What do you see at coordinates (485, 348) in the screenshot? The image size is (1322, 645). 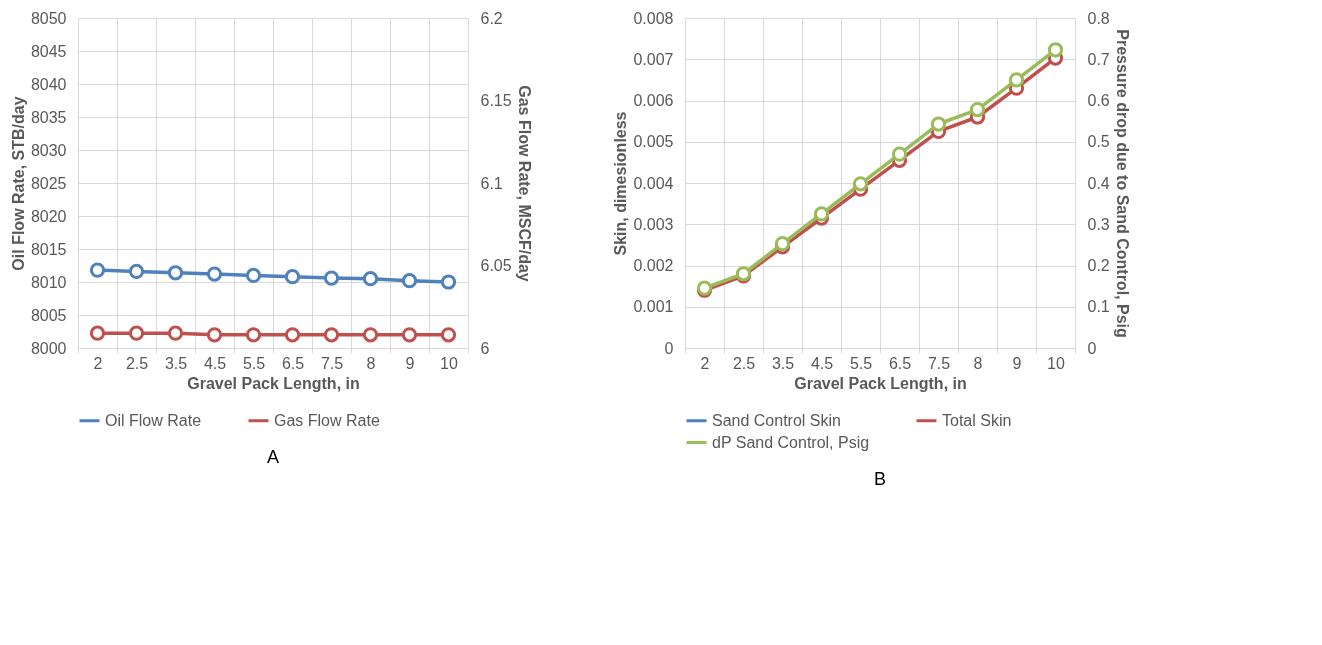 I see `y2-tick-label: 6` at bounding box center [485, 348].